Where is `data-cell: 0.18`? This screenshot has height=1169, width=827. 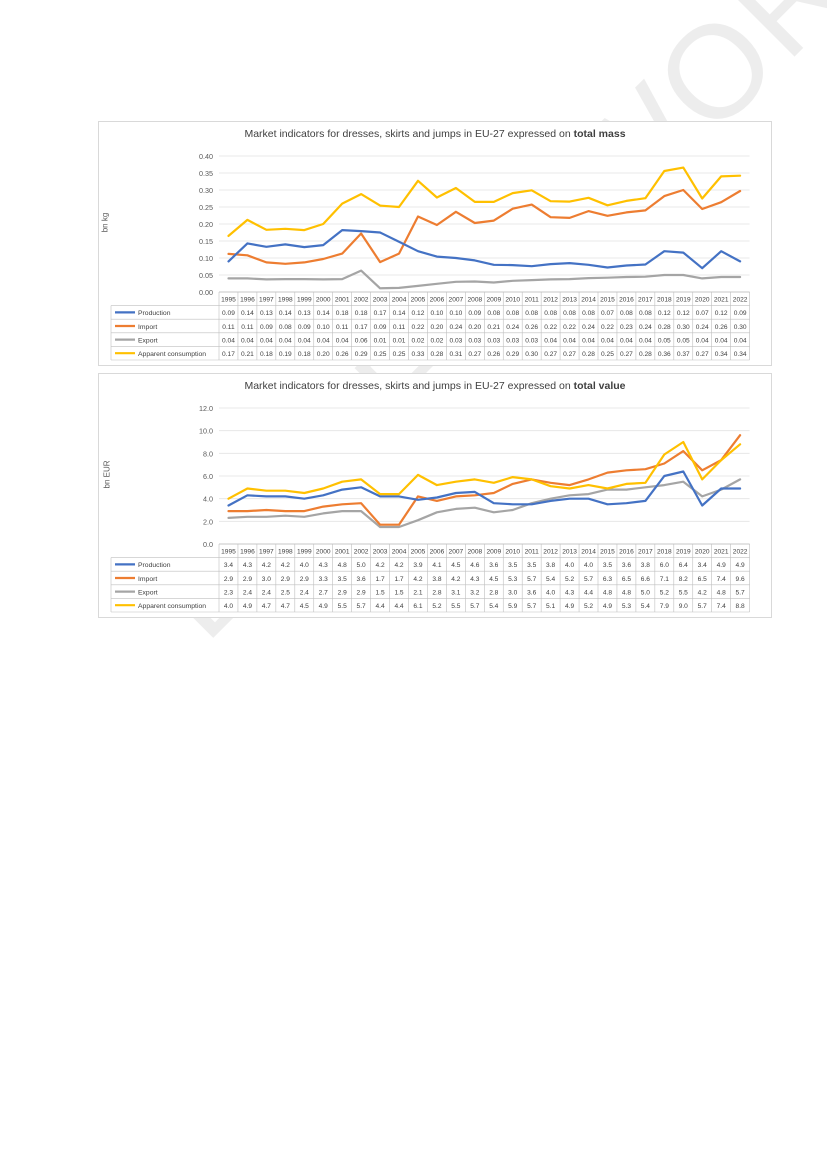 data-cell: 0.18 is located at coordinates (361, 313).